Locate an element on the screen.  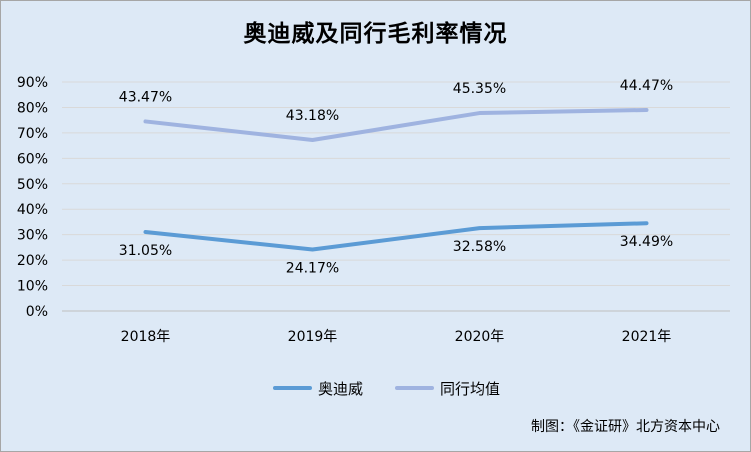
data-label: 34.49% is located at coordinates (646, 242).